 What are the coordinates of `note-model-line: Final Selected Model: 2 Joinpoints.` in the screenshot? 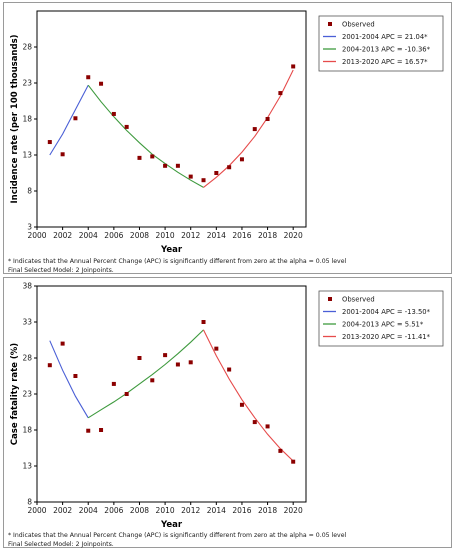 It's located at (61, 270).